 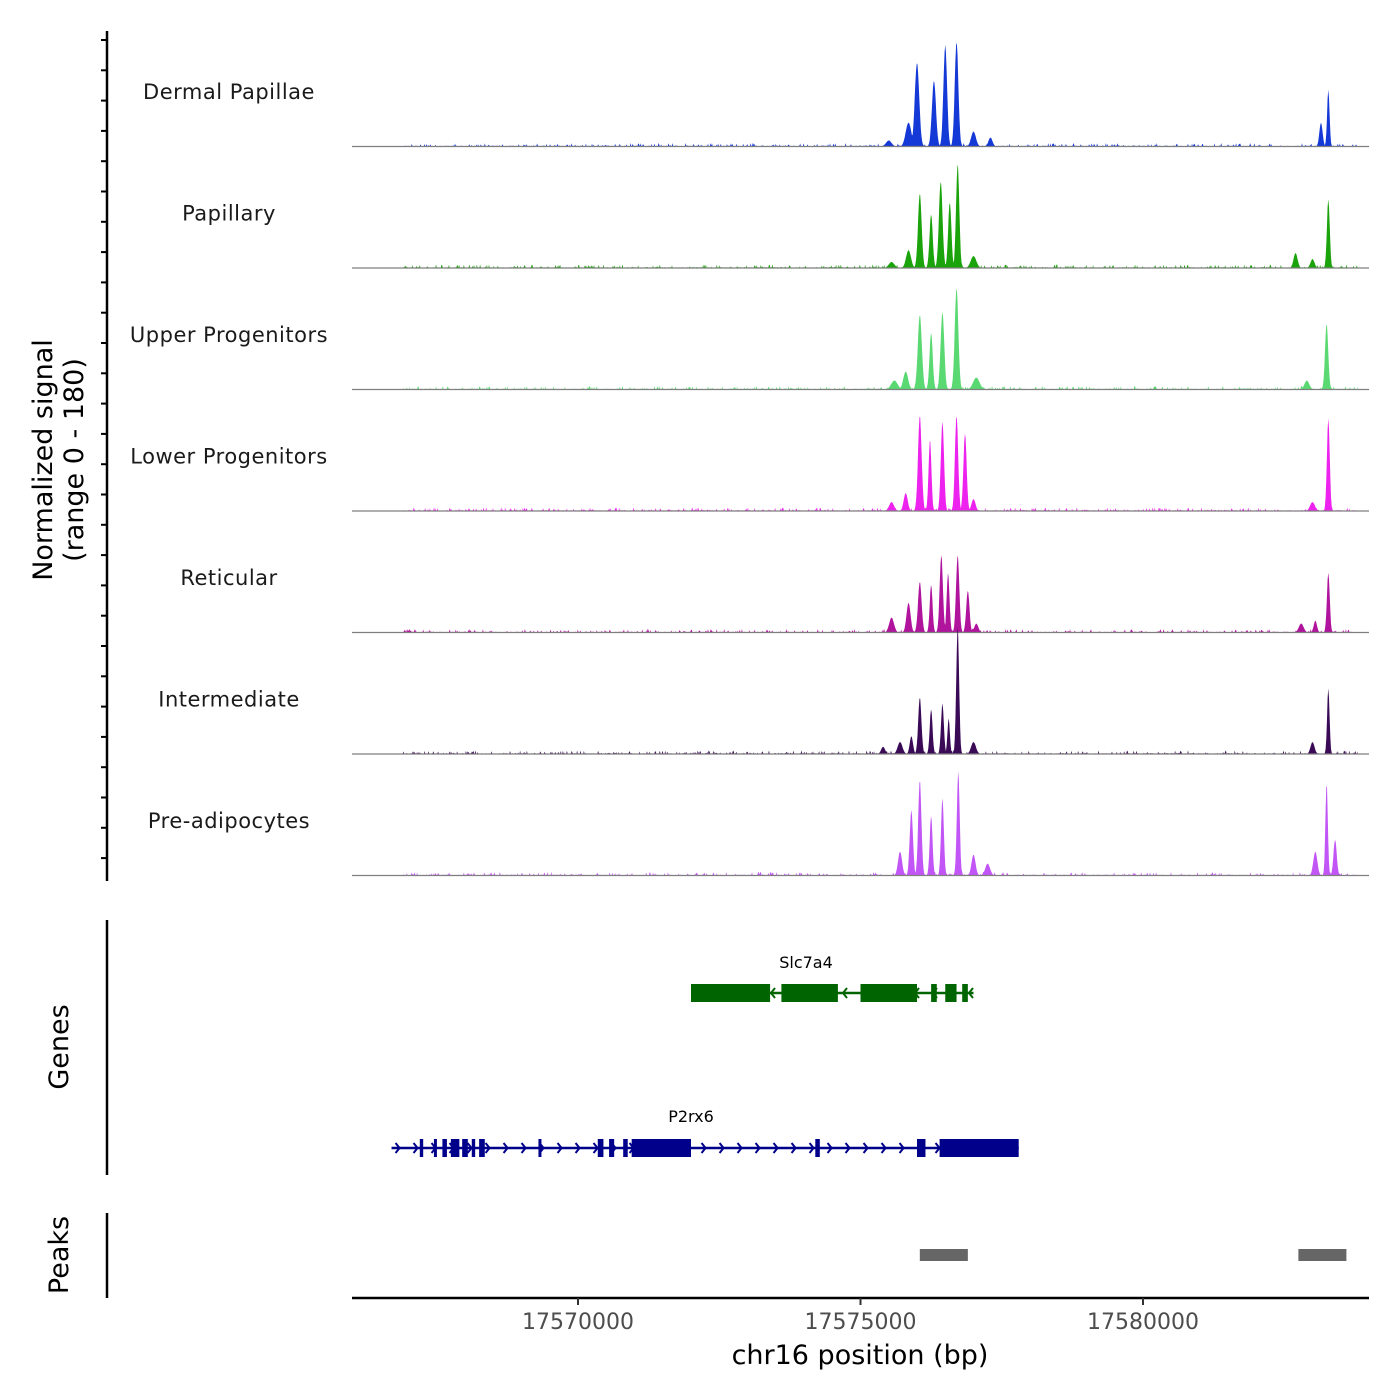 I want to click on track-label: Pre-adipocytes, so click(x=229, y=821).